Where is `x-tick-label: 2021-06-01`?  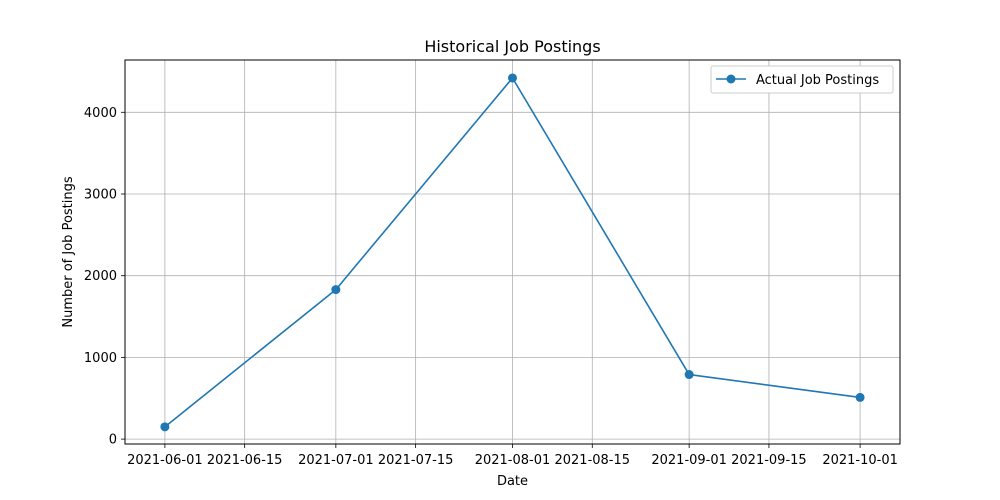
x-tick-label: 2021-06-01 is located at coordinates (165, 460).